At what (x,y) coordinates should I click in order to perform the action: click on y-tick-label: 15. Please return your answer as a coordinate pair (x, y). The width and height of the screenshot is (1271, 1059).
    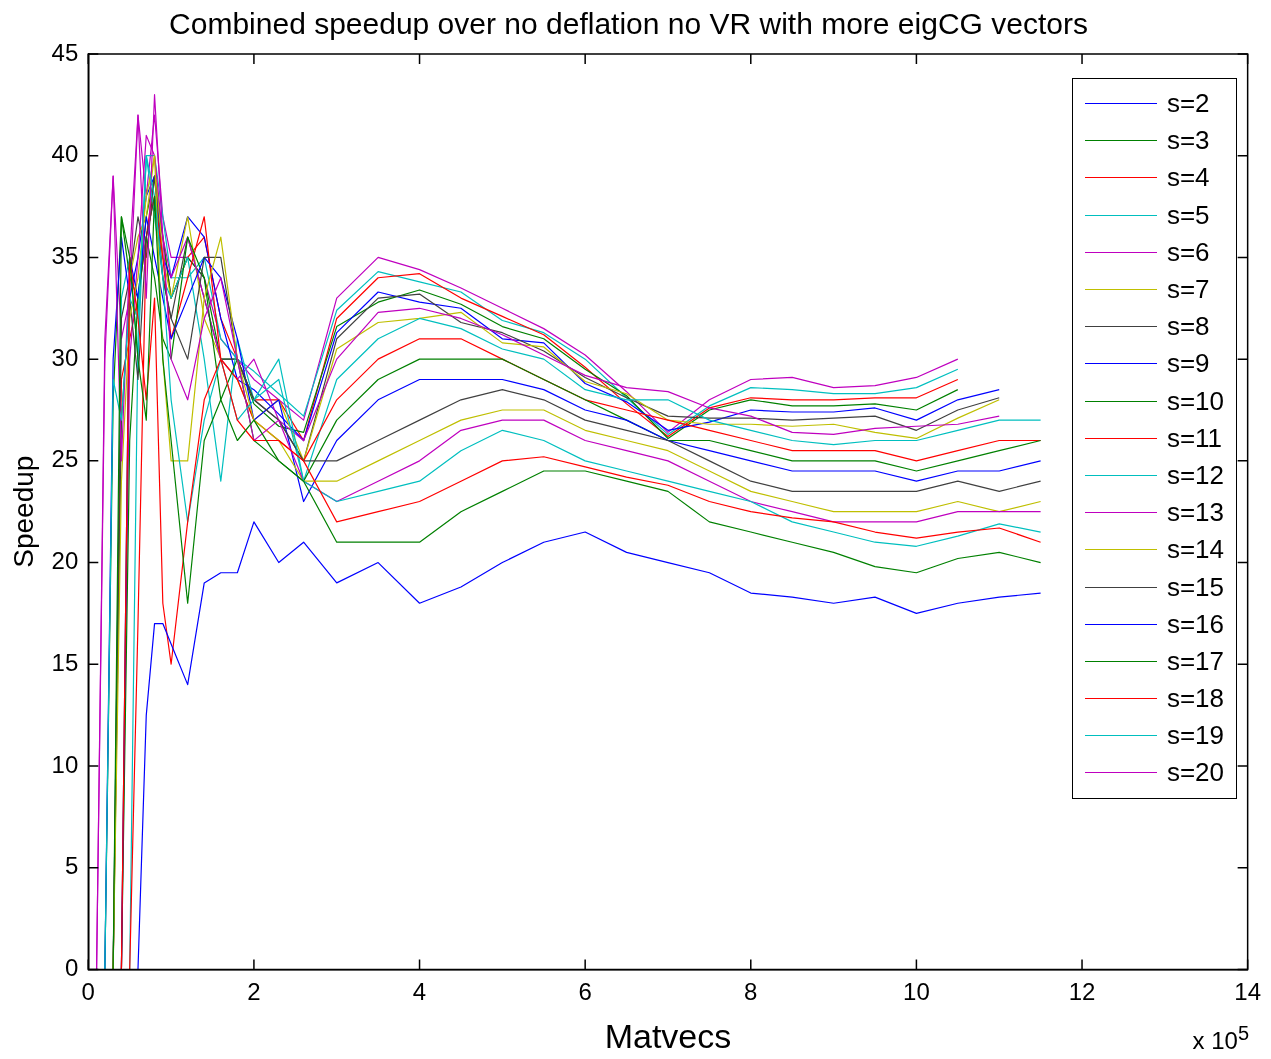
    Looking at the image, I should click on (65, 662).